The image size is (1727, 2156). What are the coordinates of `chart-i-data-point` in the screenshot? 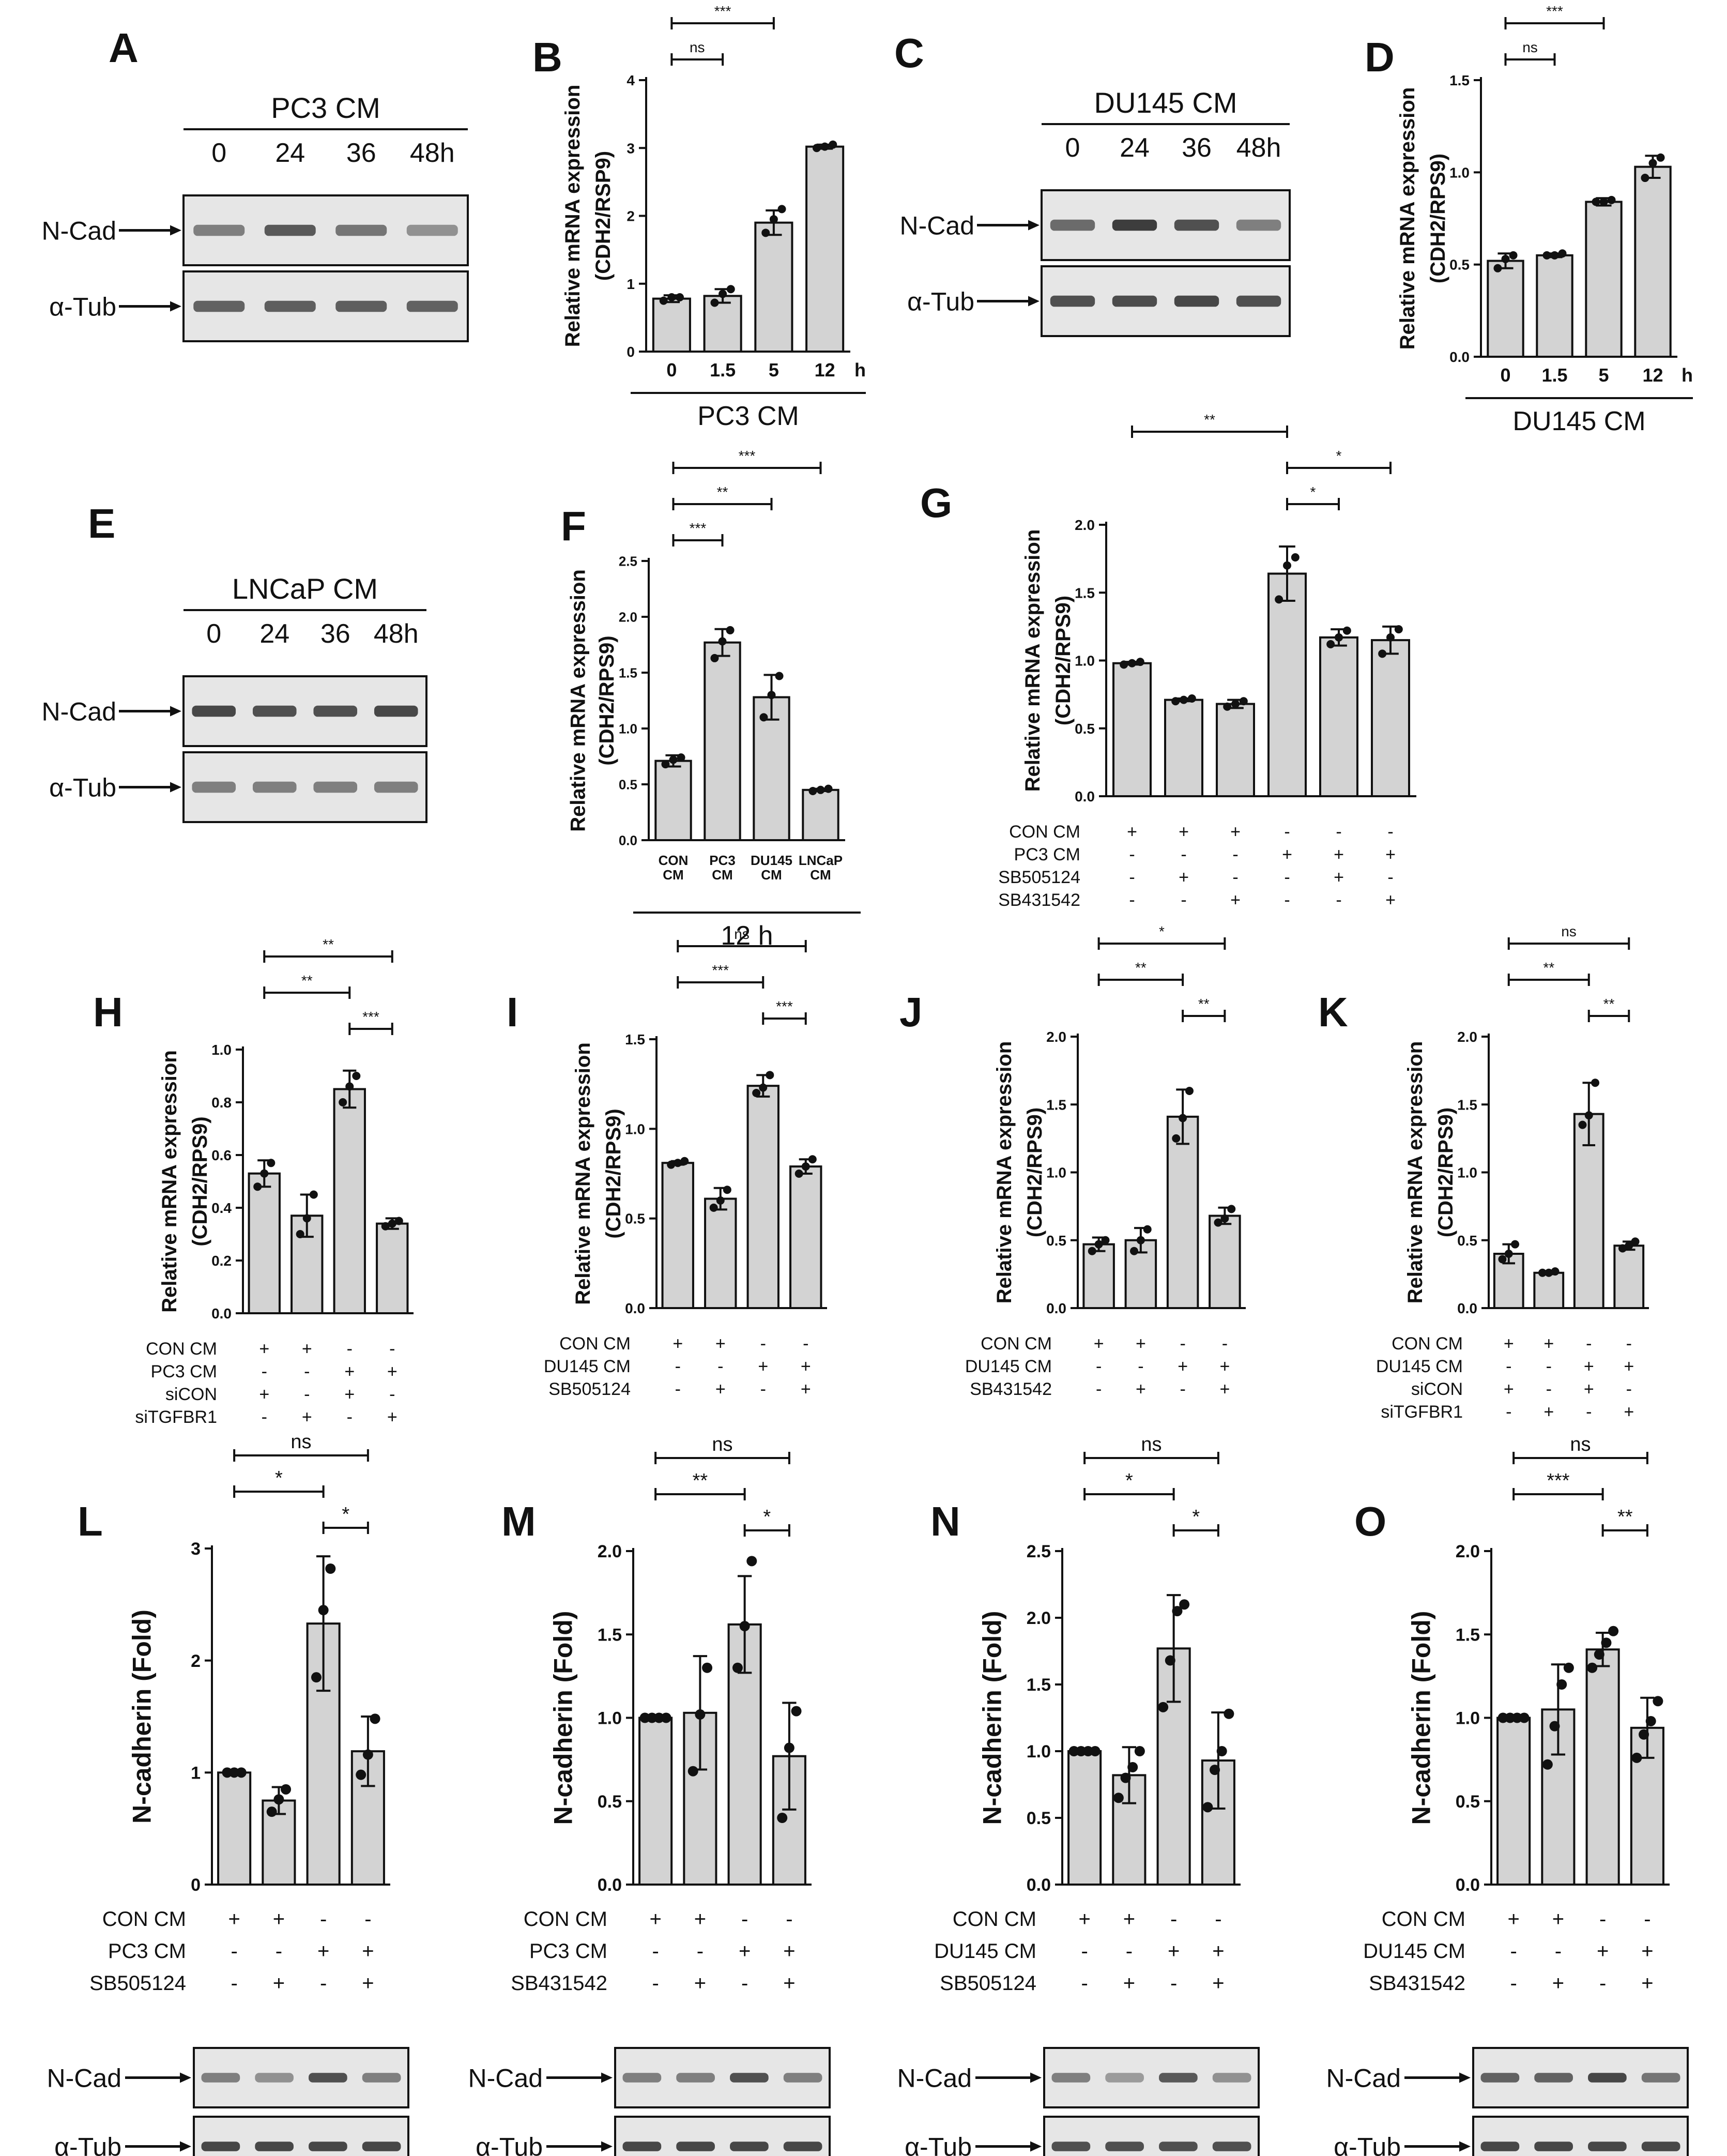 It's located at (727, 1190).